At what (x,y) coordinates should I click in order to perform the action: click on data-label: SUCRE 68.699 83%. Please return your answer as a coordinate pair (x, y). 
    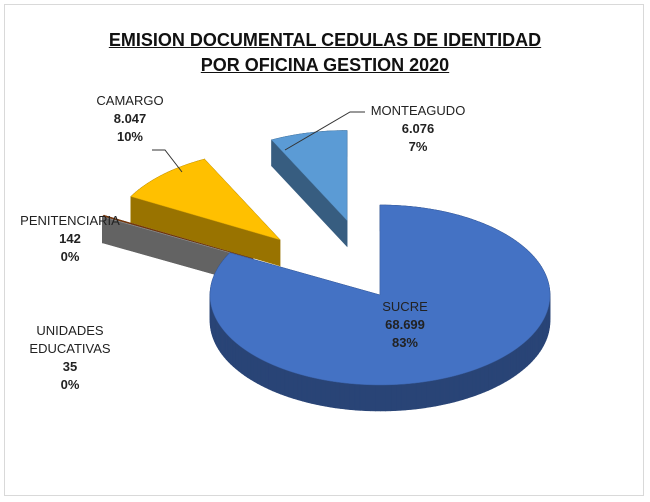
    Looking at the image, I should click on (405, 325).